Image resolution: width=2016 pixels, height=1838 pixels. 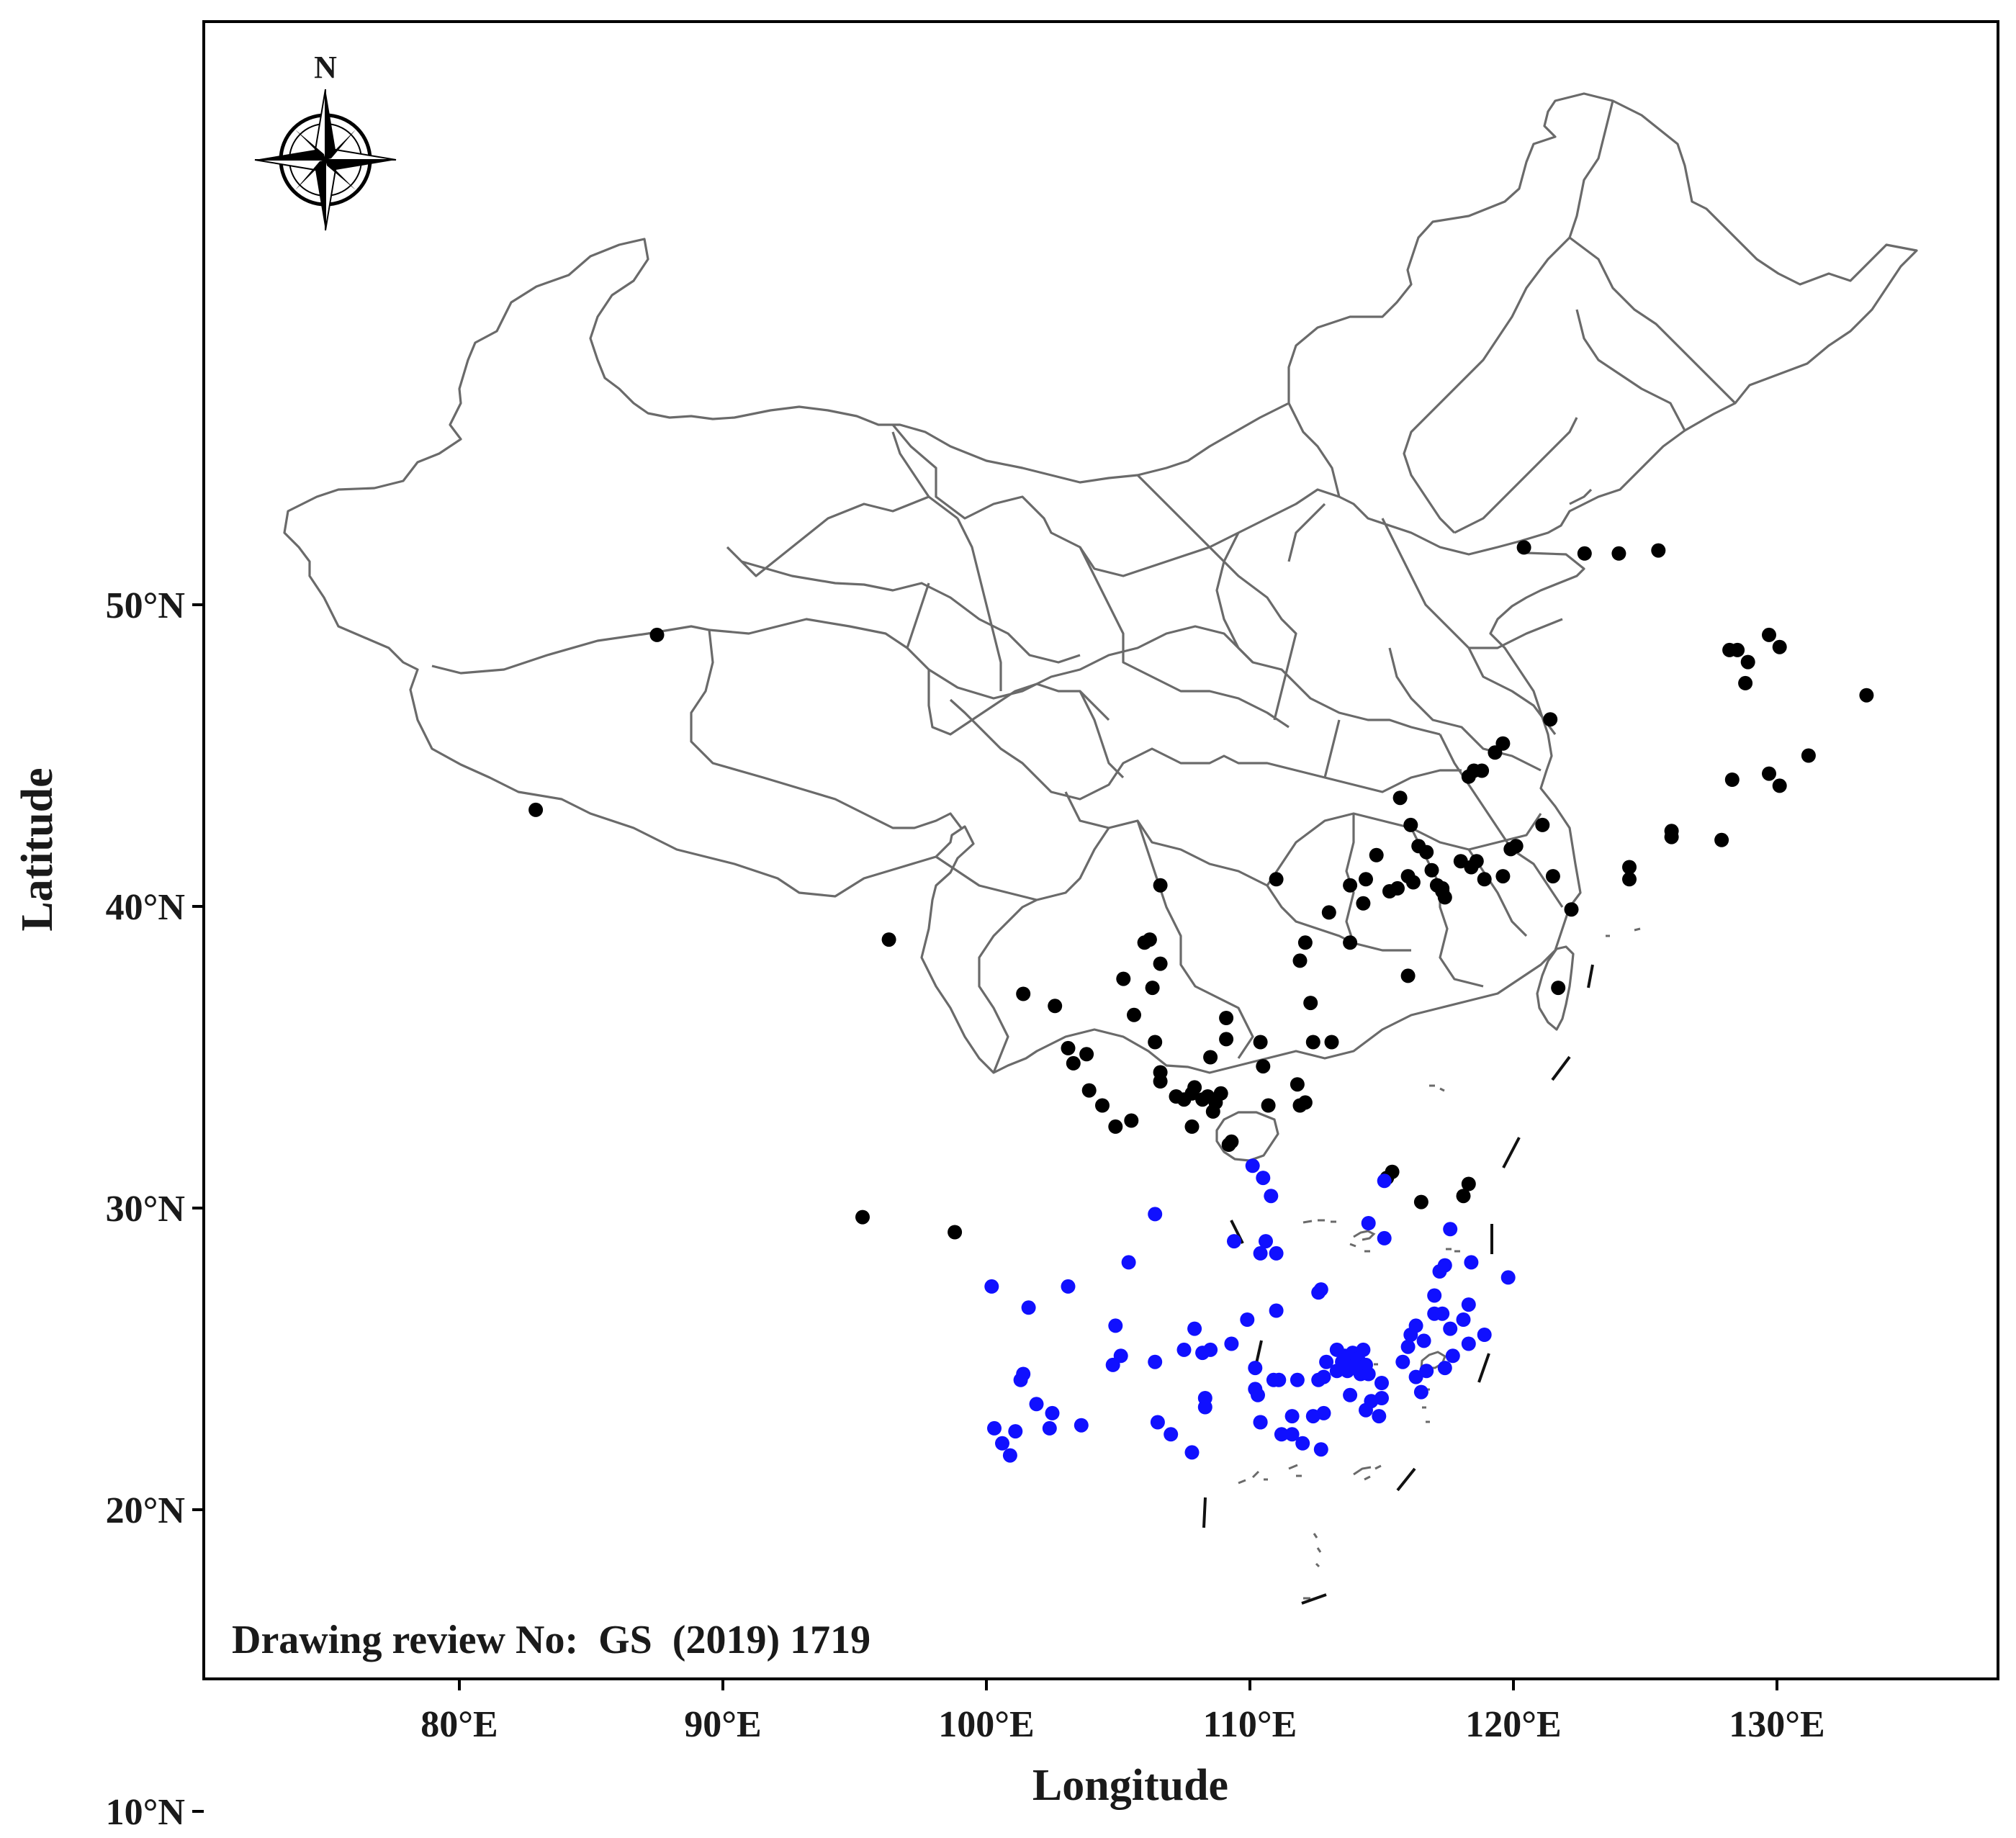 I want to click on north-label: N, so click(x=325, y=67).